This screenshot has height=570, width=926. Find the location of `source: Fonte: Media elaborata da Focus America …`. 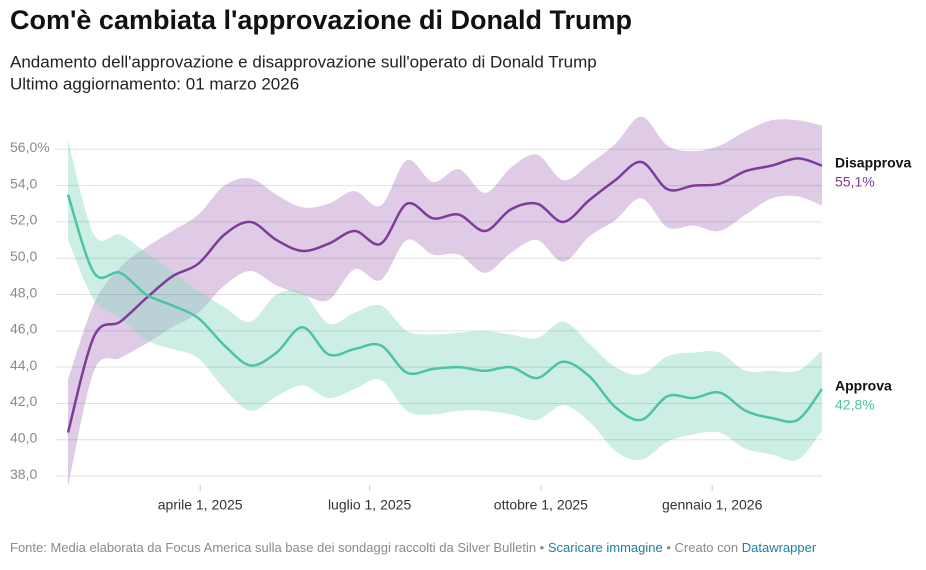

source: Fonte: Media elaborata da Focus America … is located at coordinates (277, 547).